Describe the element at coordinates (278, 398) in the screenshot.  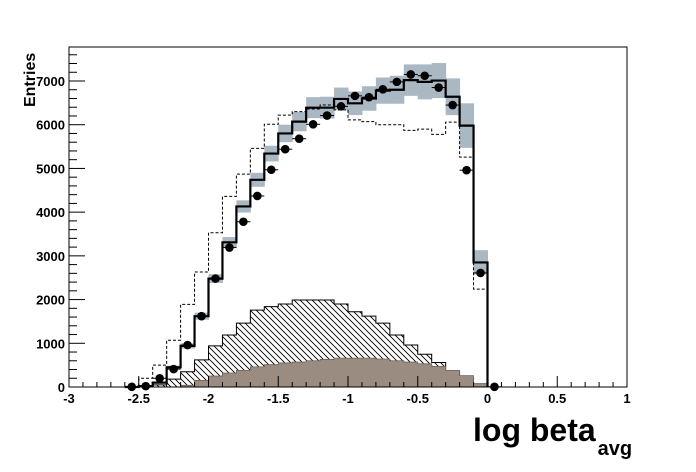
I see `x-tick-label: -1.5` at that location.